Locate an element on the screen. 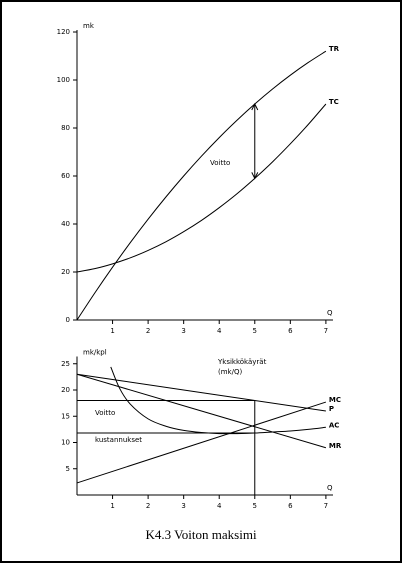 Image resolution: width=402 pixels, height=563 pixels. series-label: AC is located at coordinates (334, 425).